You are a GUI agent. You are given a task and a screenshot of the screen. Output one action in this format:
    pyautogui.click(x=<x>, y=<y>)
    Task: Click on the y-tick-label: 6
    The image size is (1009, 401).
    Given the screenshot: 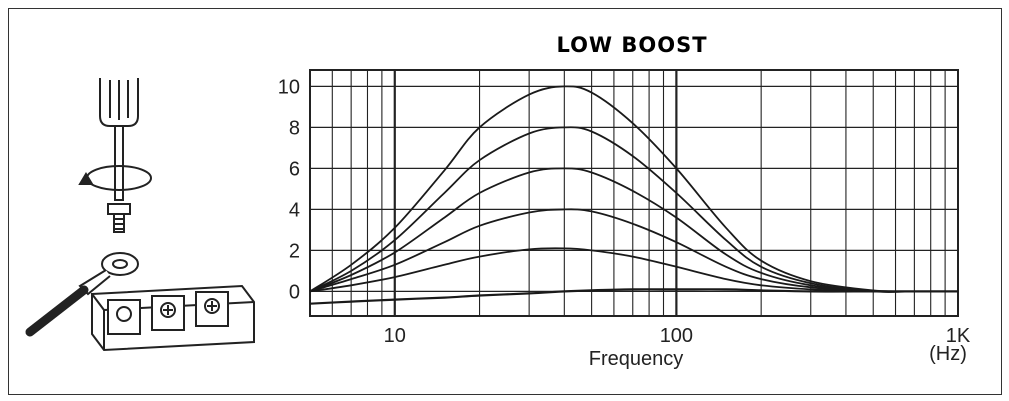 What is the action you would take?
    pyautogui.click(x=294, y=169)
    